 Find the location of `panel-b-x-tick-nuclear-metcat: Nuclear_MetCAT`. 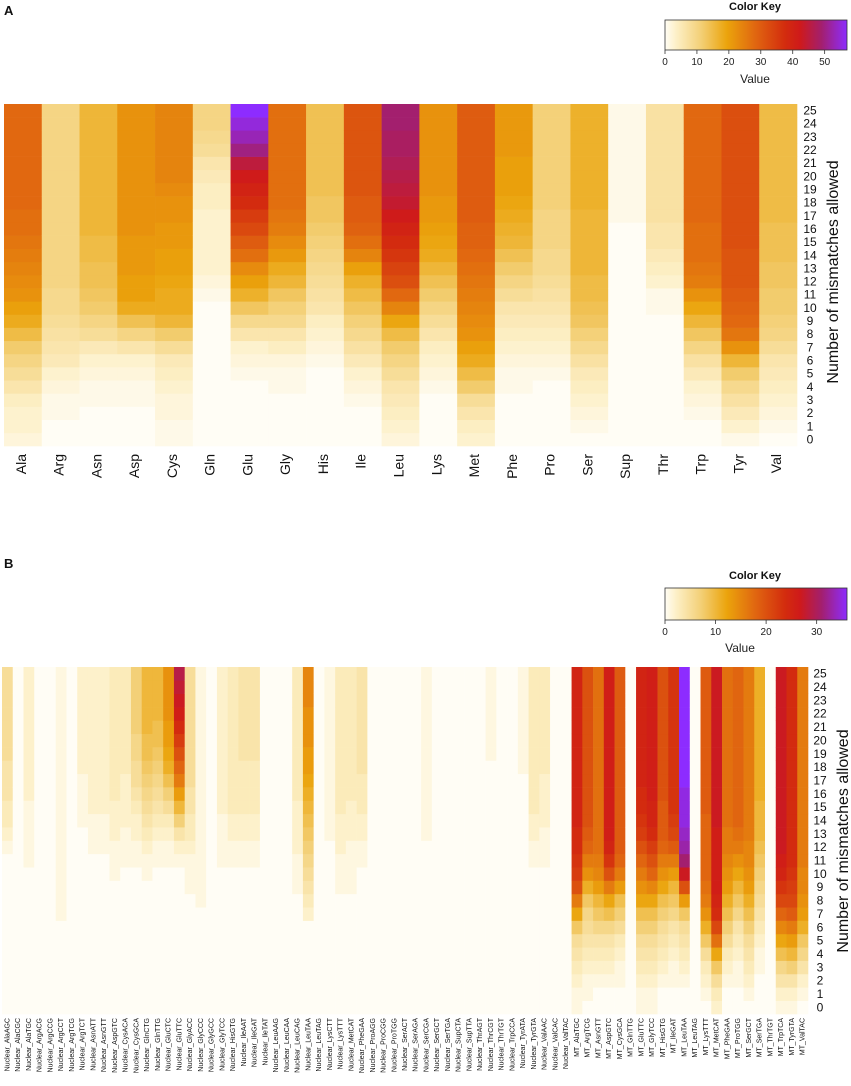

panel-b-x-tick-nuclear-metcat: Nuclear_MetCAT is located at coordinates (351, 1044).